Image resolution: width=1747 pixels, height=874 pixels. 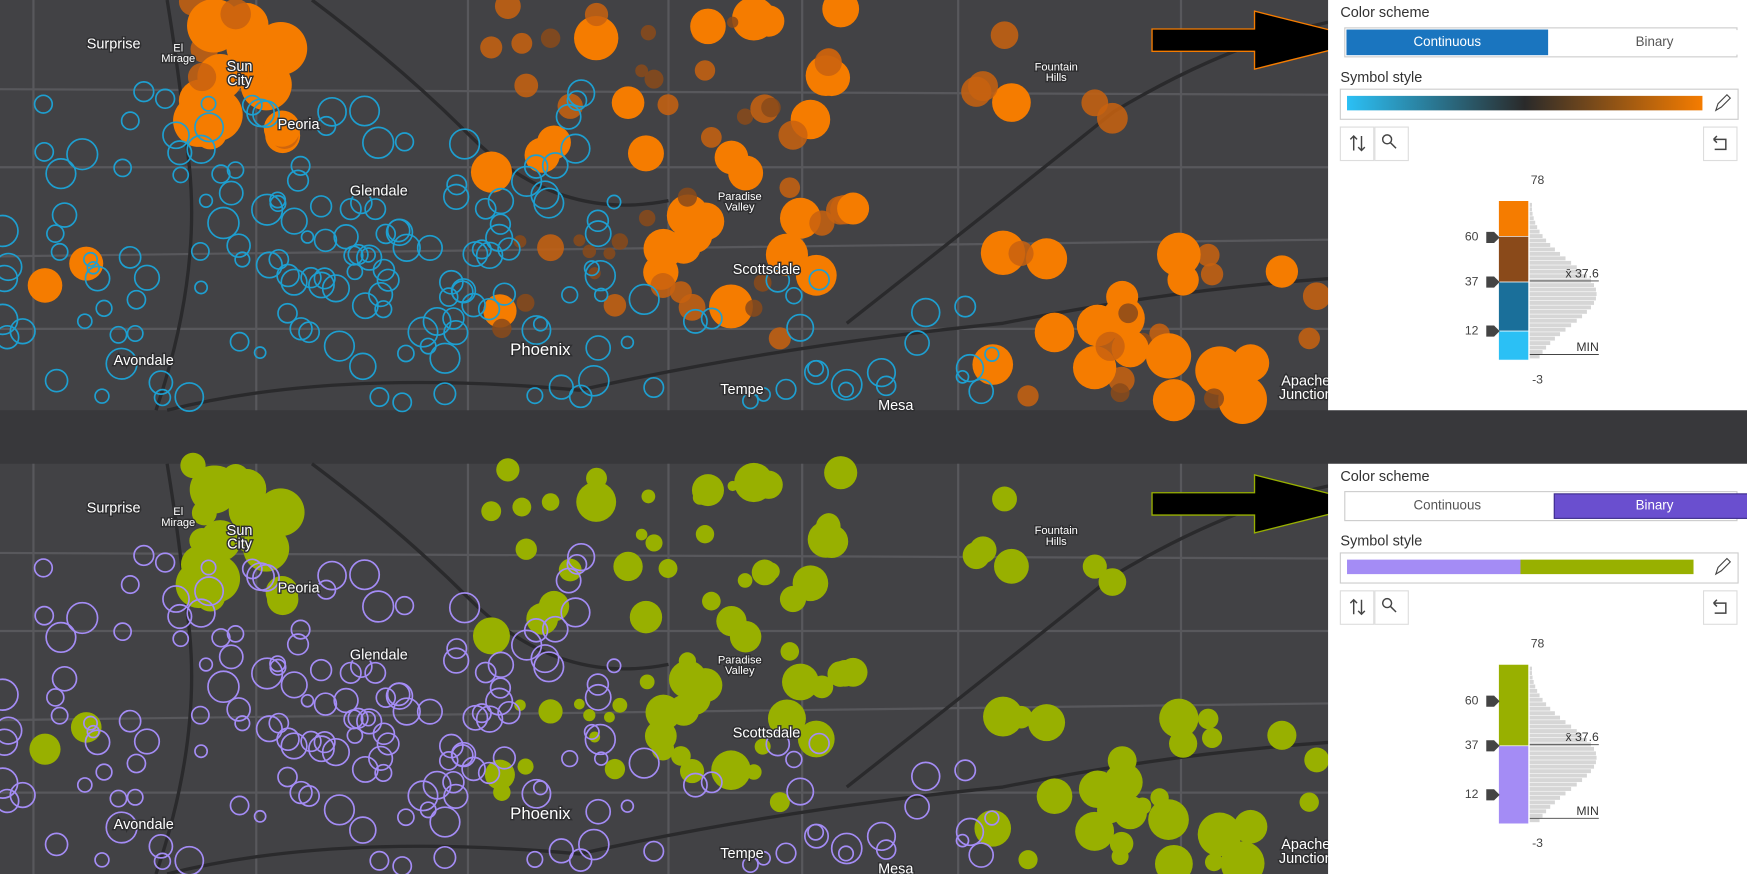 What do you see at coordinates (1582, 273) in the screenshot?
I see `mean-label: x̄ 37.6` at bounding box center [1582, 273].